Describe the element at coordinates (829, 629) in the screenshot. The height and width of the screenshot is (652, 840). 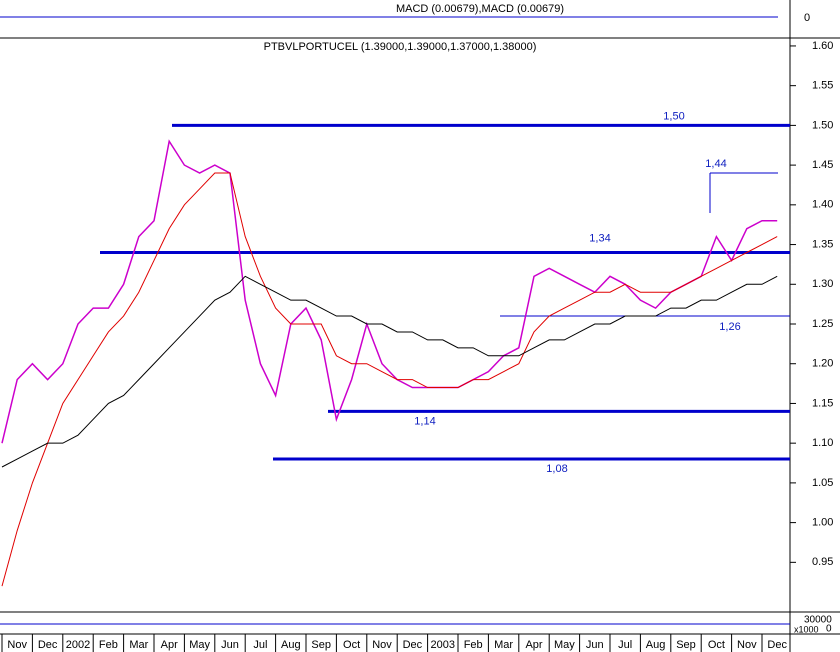
I see `volume-tick-label: 0` at that location.